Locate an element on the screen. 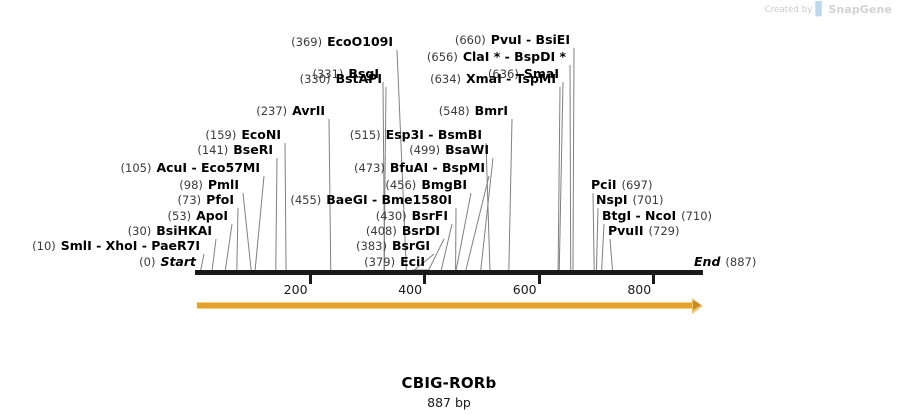 This screenshot has width=898, height=415. site-label-avrii: (237) AvrII is located at coordinates (290, 111).